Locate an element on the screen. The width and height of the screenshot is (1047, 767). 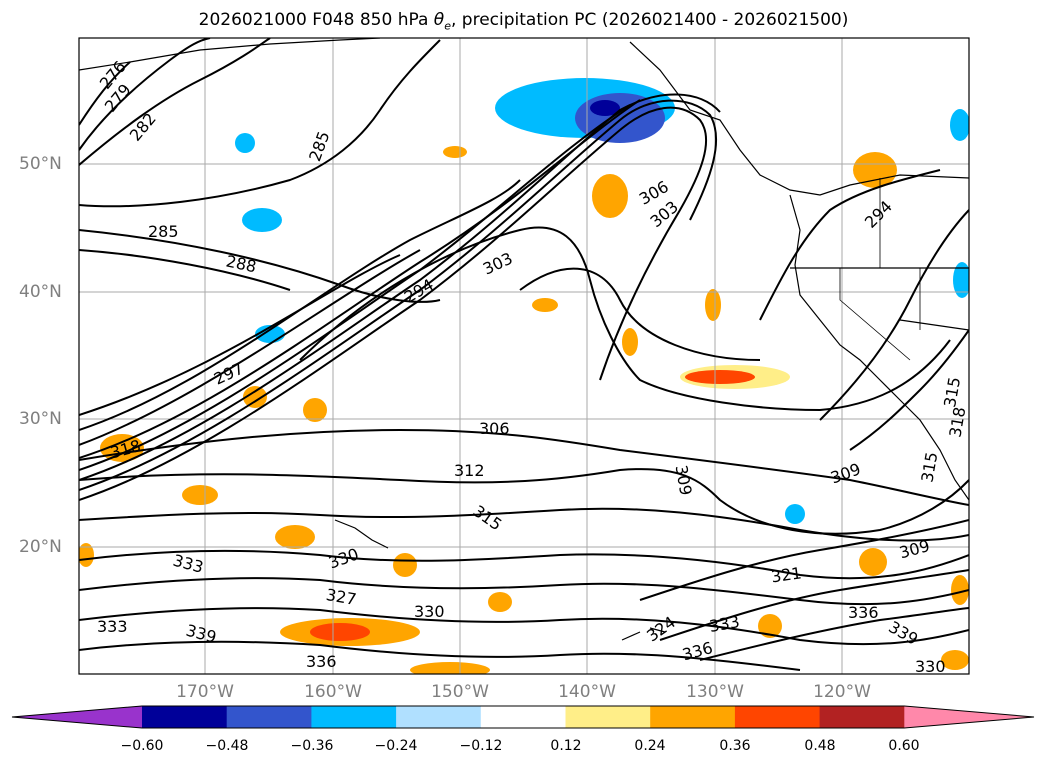
contour-label: 294 is located at coordinates (878, 214).